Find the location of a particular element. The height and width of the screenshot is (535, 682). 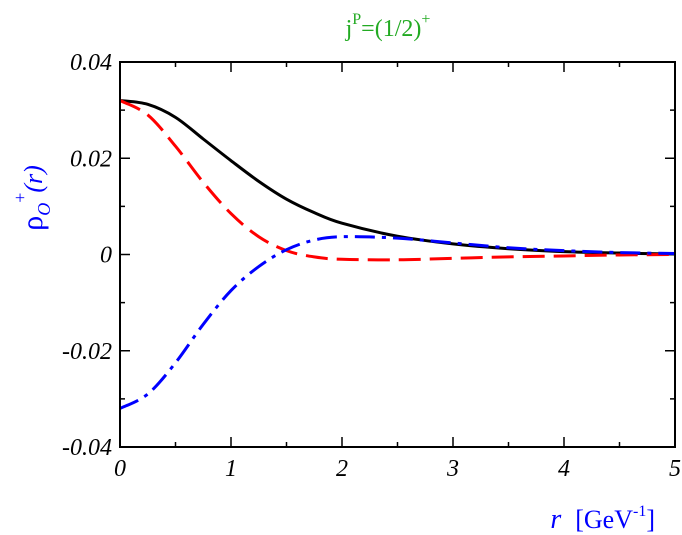

x-tick-label: 1 is located at coordinates (231, 469).